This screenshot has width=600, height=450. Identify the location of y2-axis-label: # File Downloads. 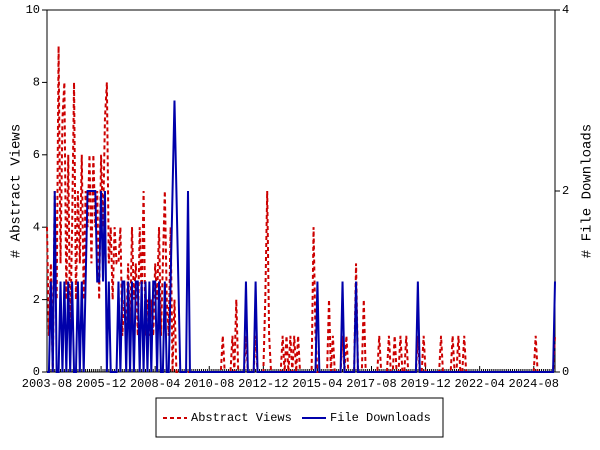
(588, 191).